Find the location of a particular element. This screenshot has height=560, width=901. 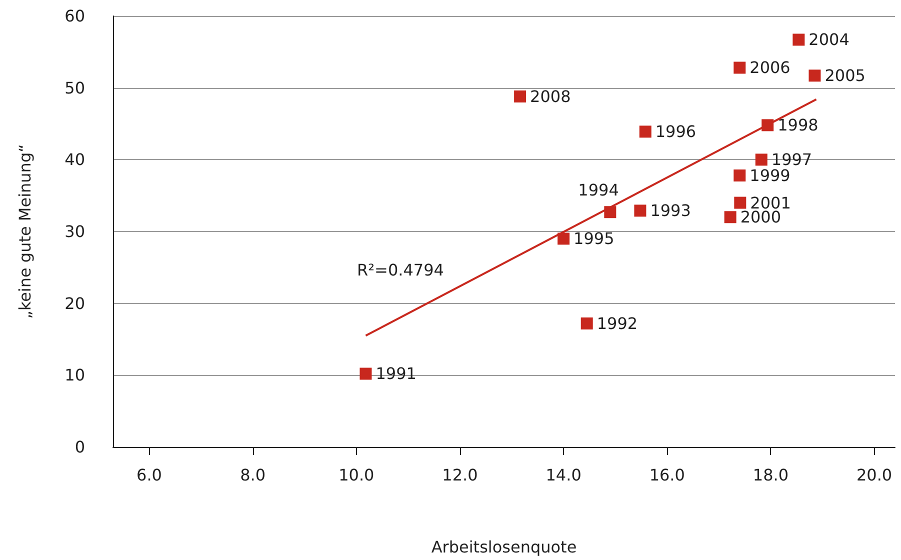

x-tick-label: 6.0 is located at coordinates (149, 475).